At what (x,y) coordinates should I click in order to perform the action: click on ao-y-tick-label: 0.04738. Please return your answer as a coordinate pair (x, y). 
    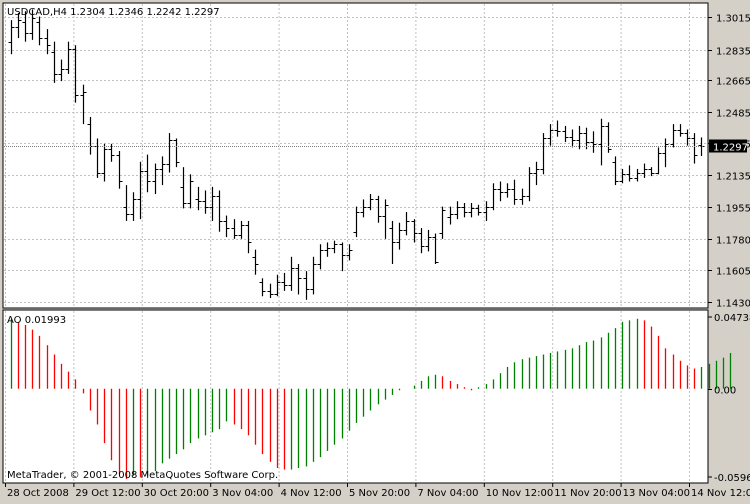
    Looking at the image, I should click on (732, 318).